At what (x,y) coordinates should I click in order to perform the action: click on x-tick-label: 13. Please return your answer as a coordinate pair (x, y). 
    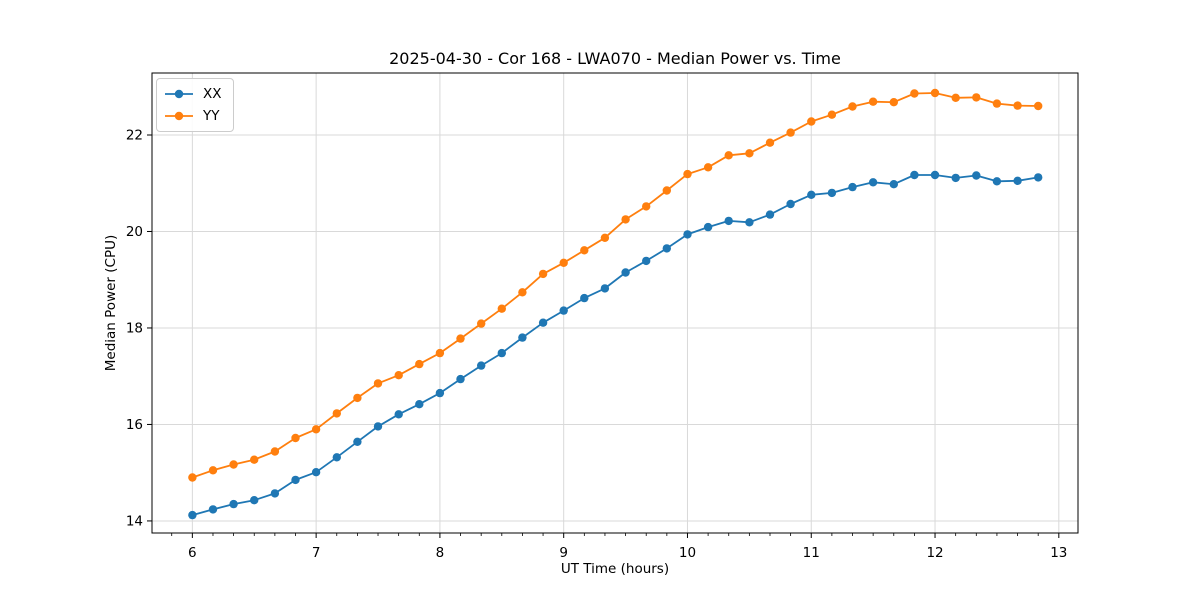
    Looking at the image, I should click on (1058, 553).